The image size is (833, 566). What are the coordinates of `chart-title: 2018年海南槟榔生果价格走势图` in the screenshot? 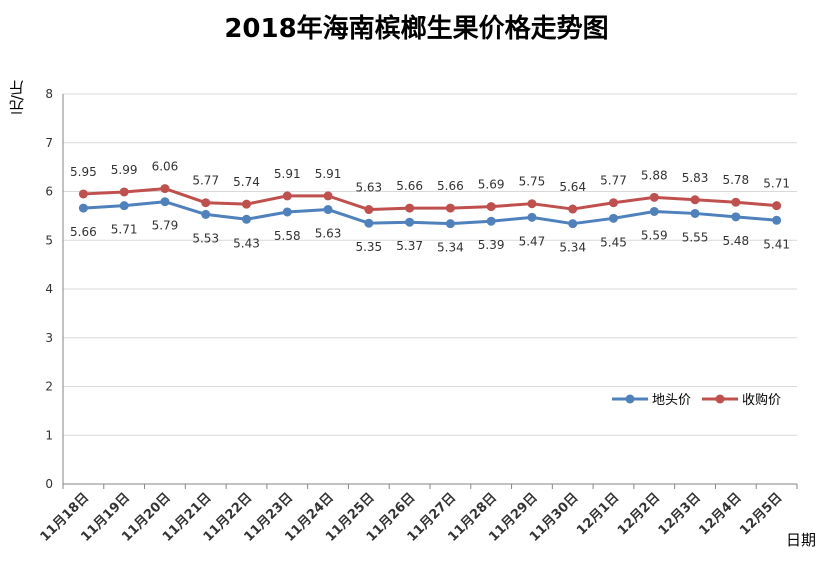 It's located at (416, 29).